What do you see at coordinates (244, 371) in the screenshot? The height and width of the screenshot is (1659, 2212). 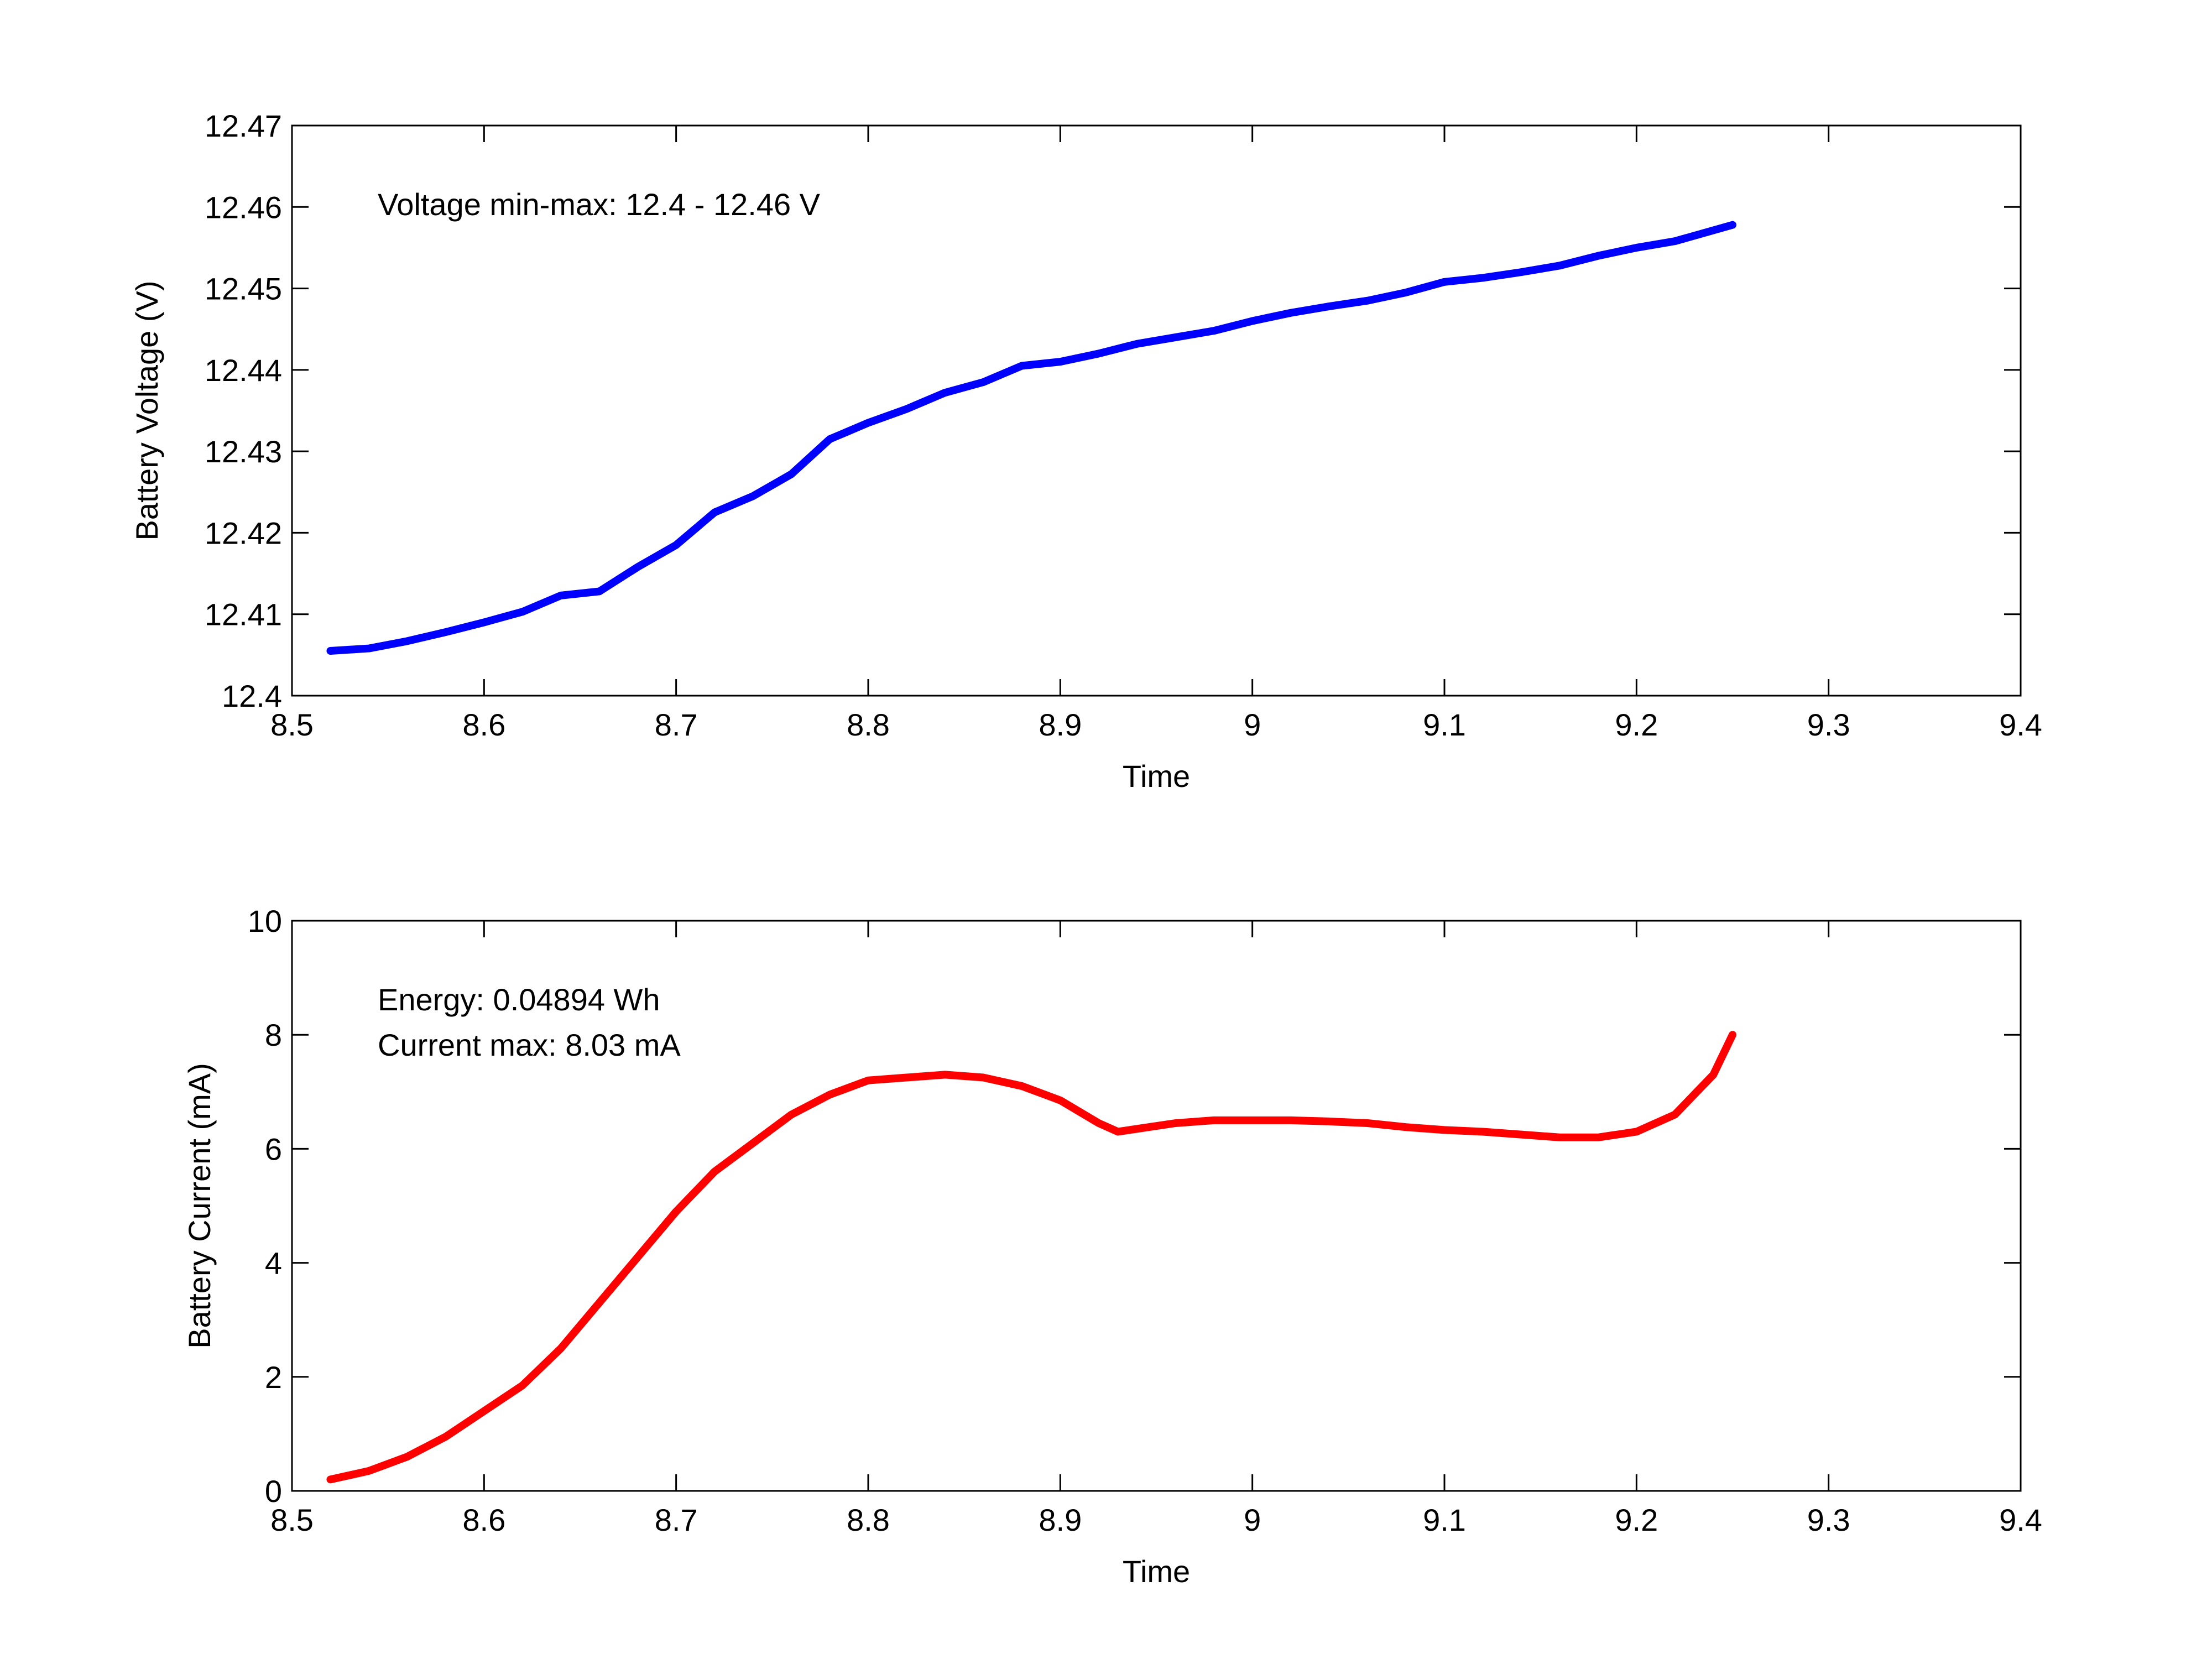 I see `y-tick-label: 12.44` at bounding box center [244, 371].